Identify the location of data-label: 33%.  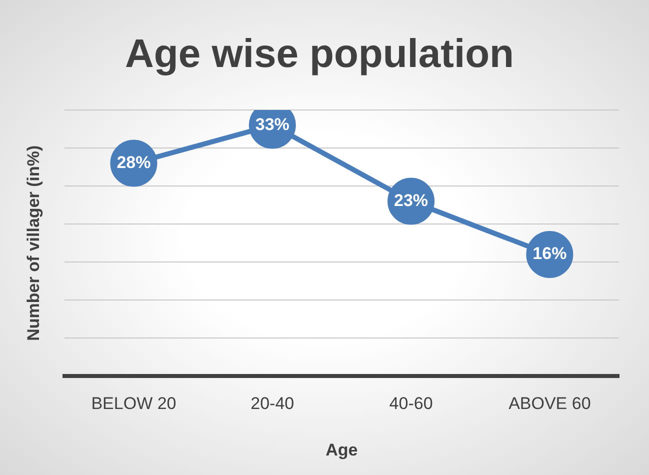
(272, 124).